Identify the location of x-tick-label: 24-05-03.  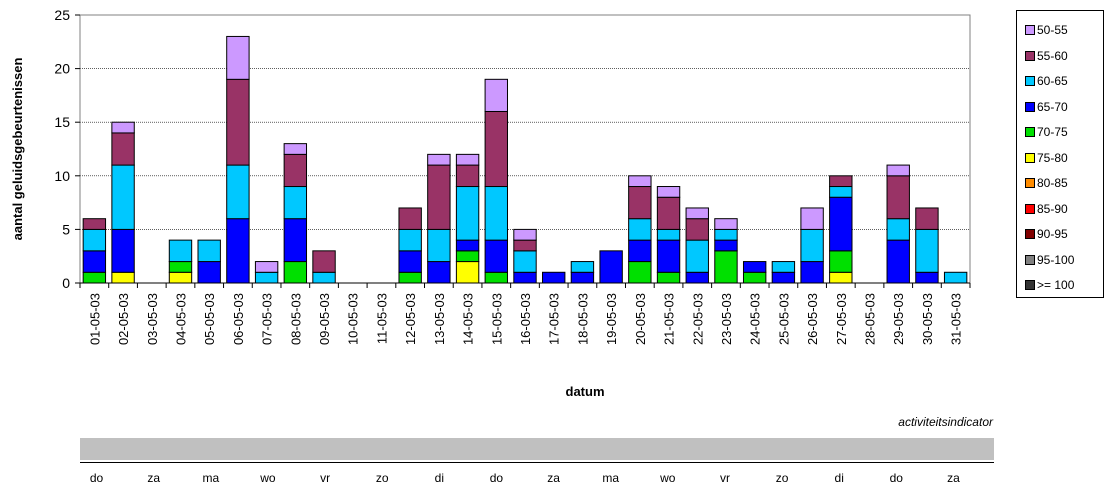
(755, 319).